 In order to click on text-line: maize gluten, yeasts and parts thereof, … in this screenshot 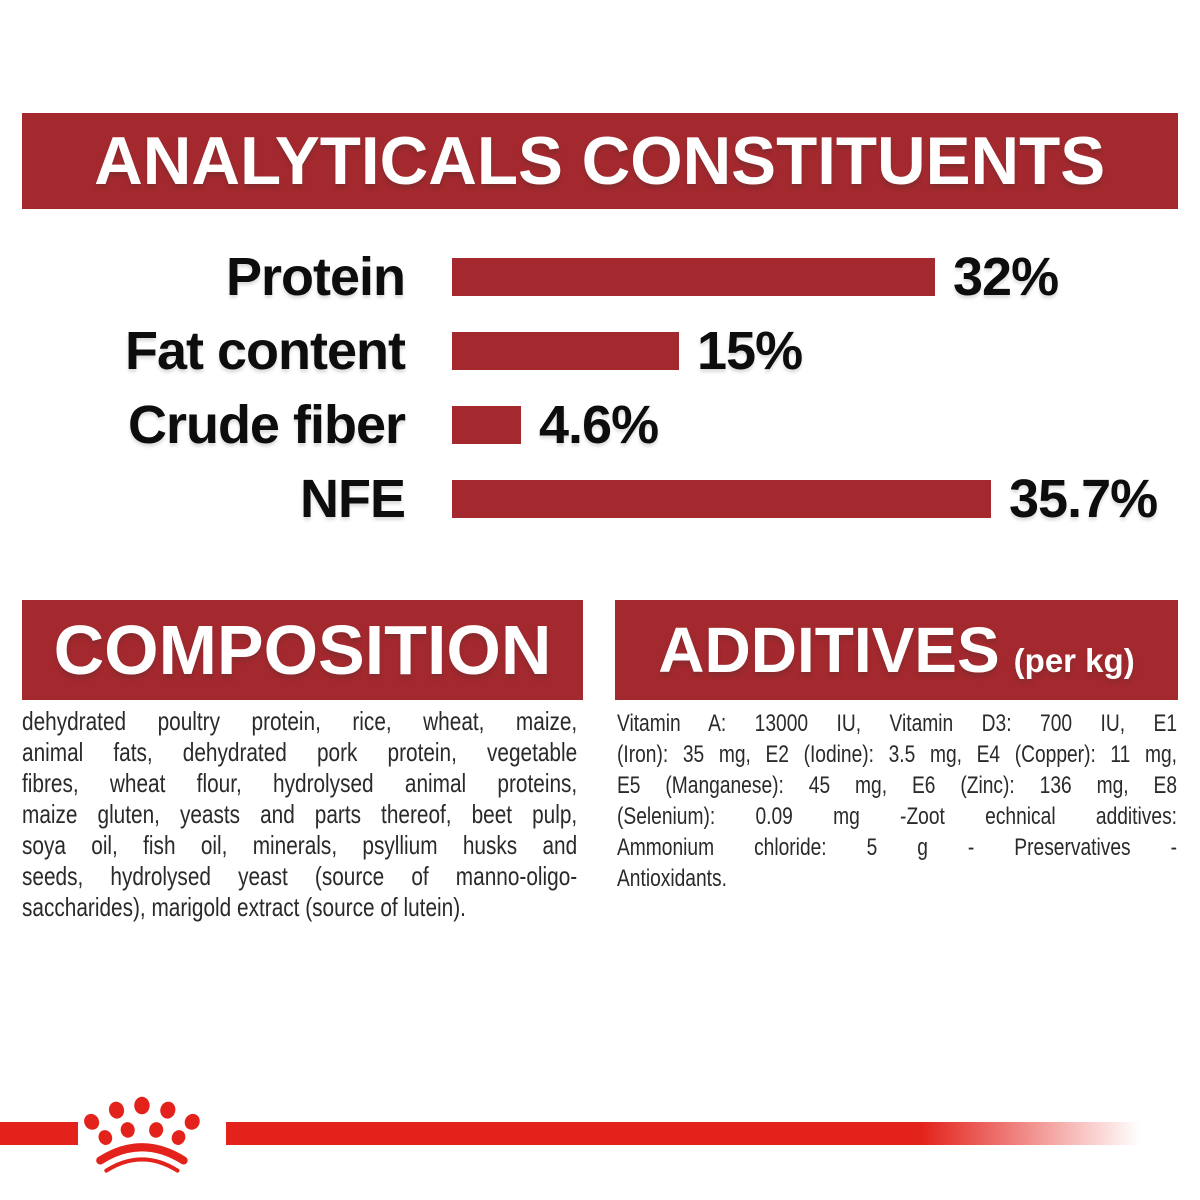, I will do `click(300, 814)`.